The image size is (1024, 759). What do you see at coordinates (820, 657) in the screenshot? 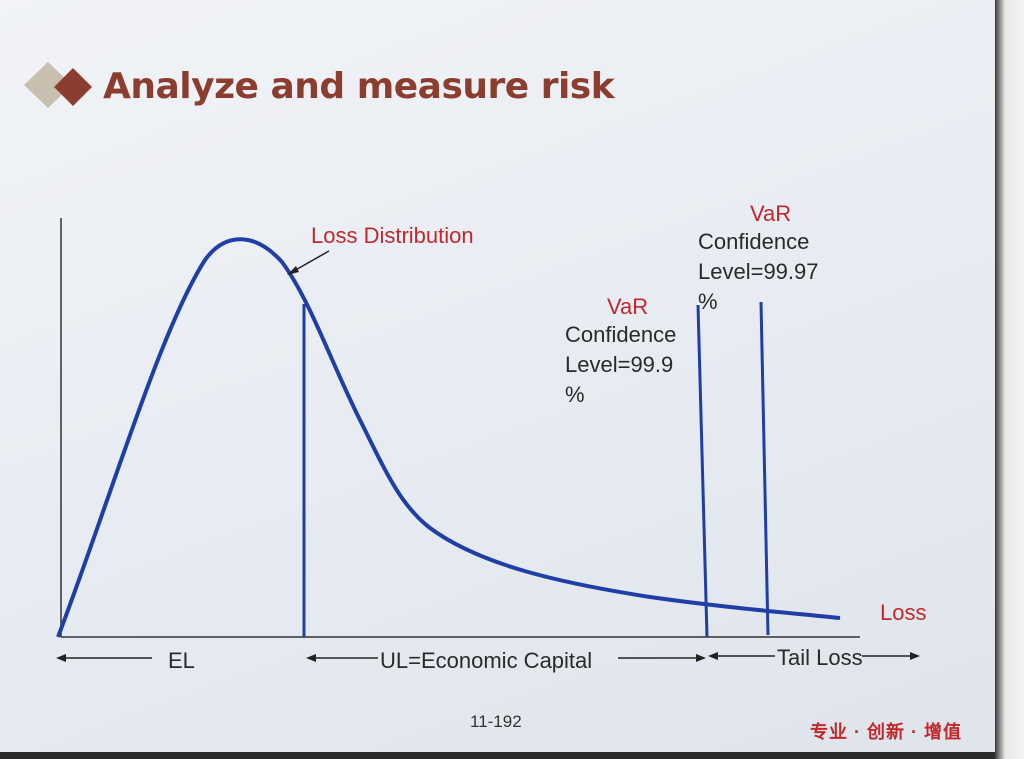
I see `tail-loss-label: Tail Loss` at bounding box center [820, 657].